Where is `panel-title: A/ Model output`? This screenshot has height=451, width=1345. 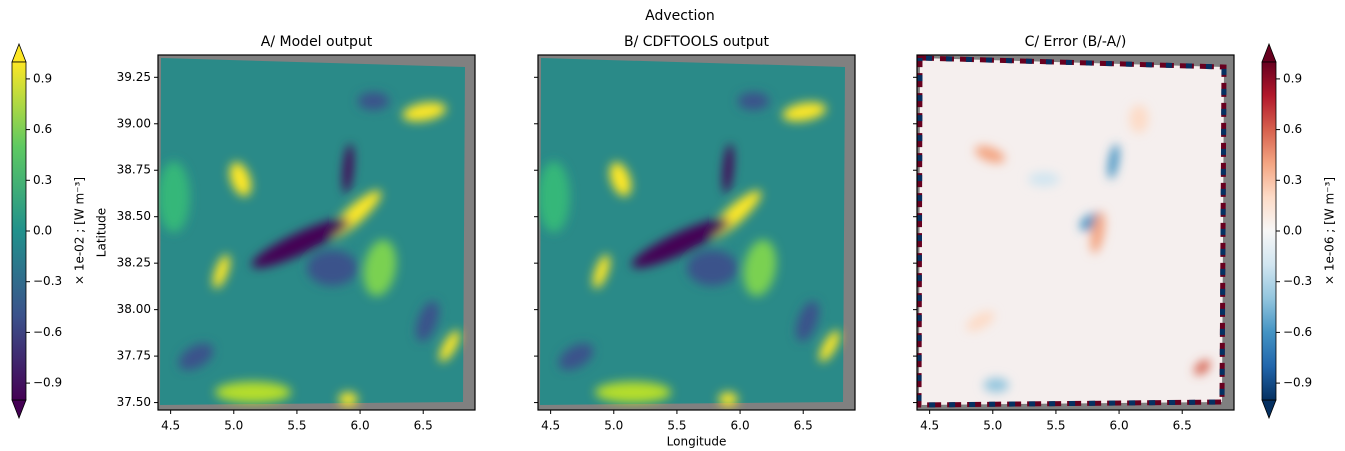 panel-title: A/ Model output is located at coordinates (317, 42).